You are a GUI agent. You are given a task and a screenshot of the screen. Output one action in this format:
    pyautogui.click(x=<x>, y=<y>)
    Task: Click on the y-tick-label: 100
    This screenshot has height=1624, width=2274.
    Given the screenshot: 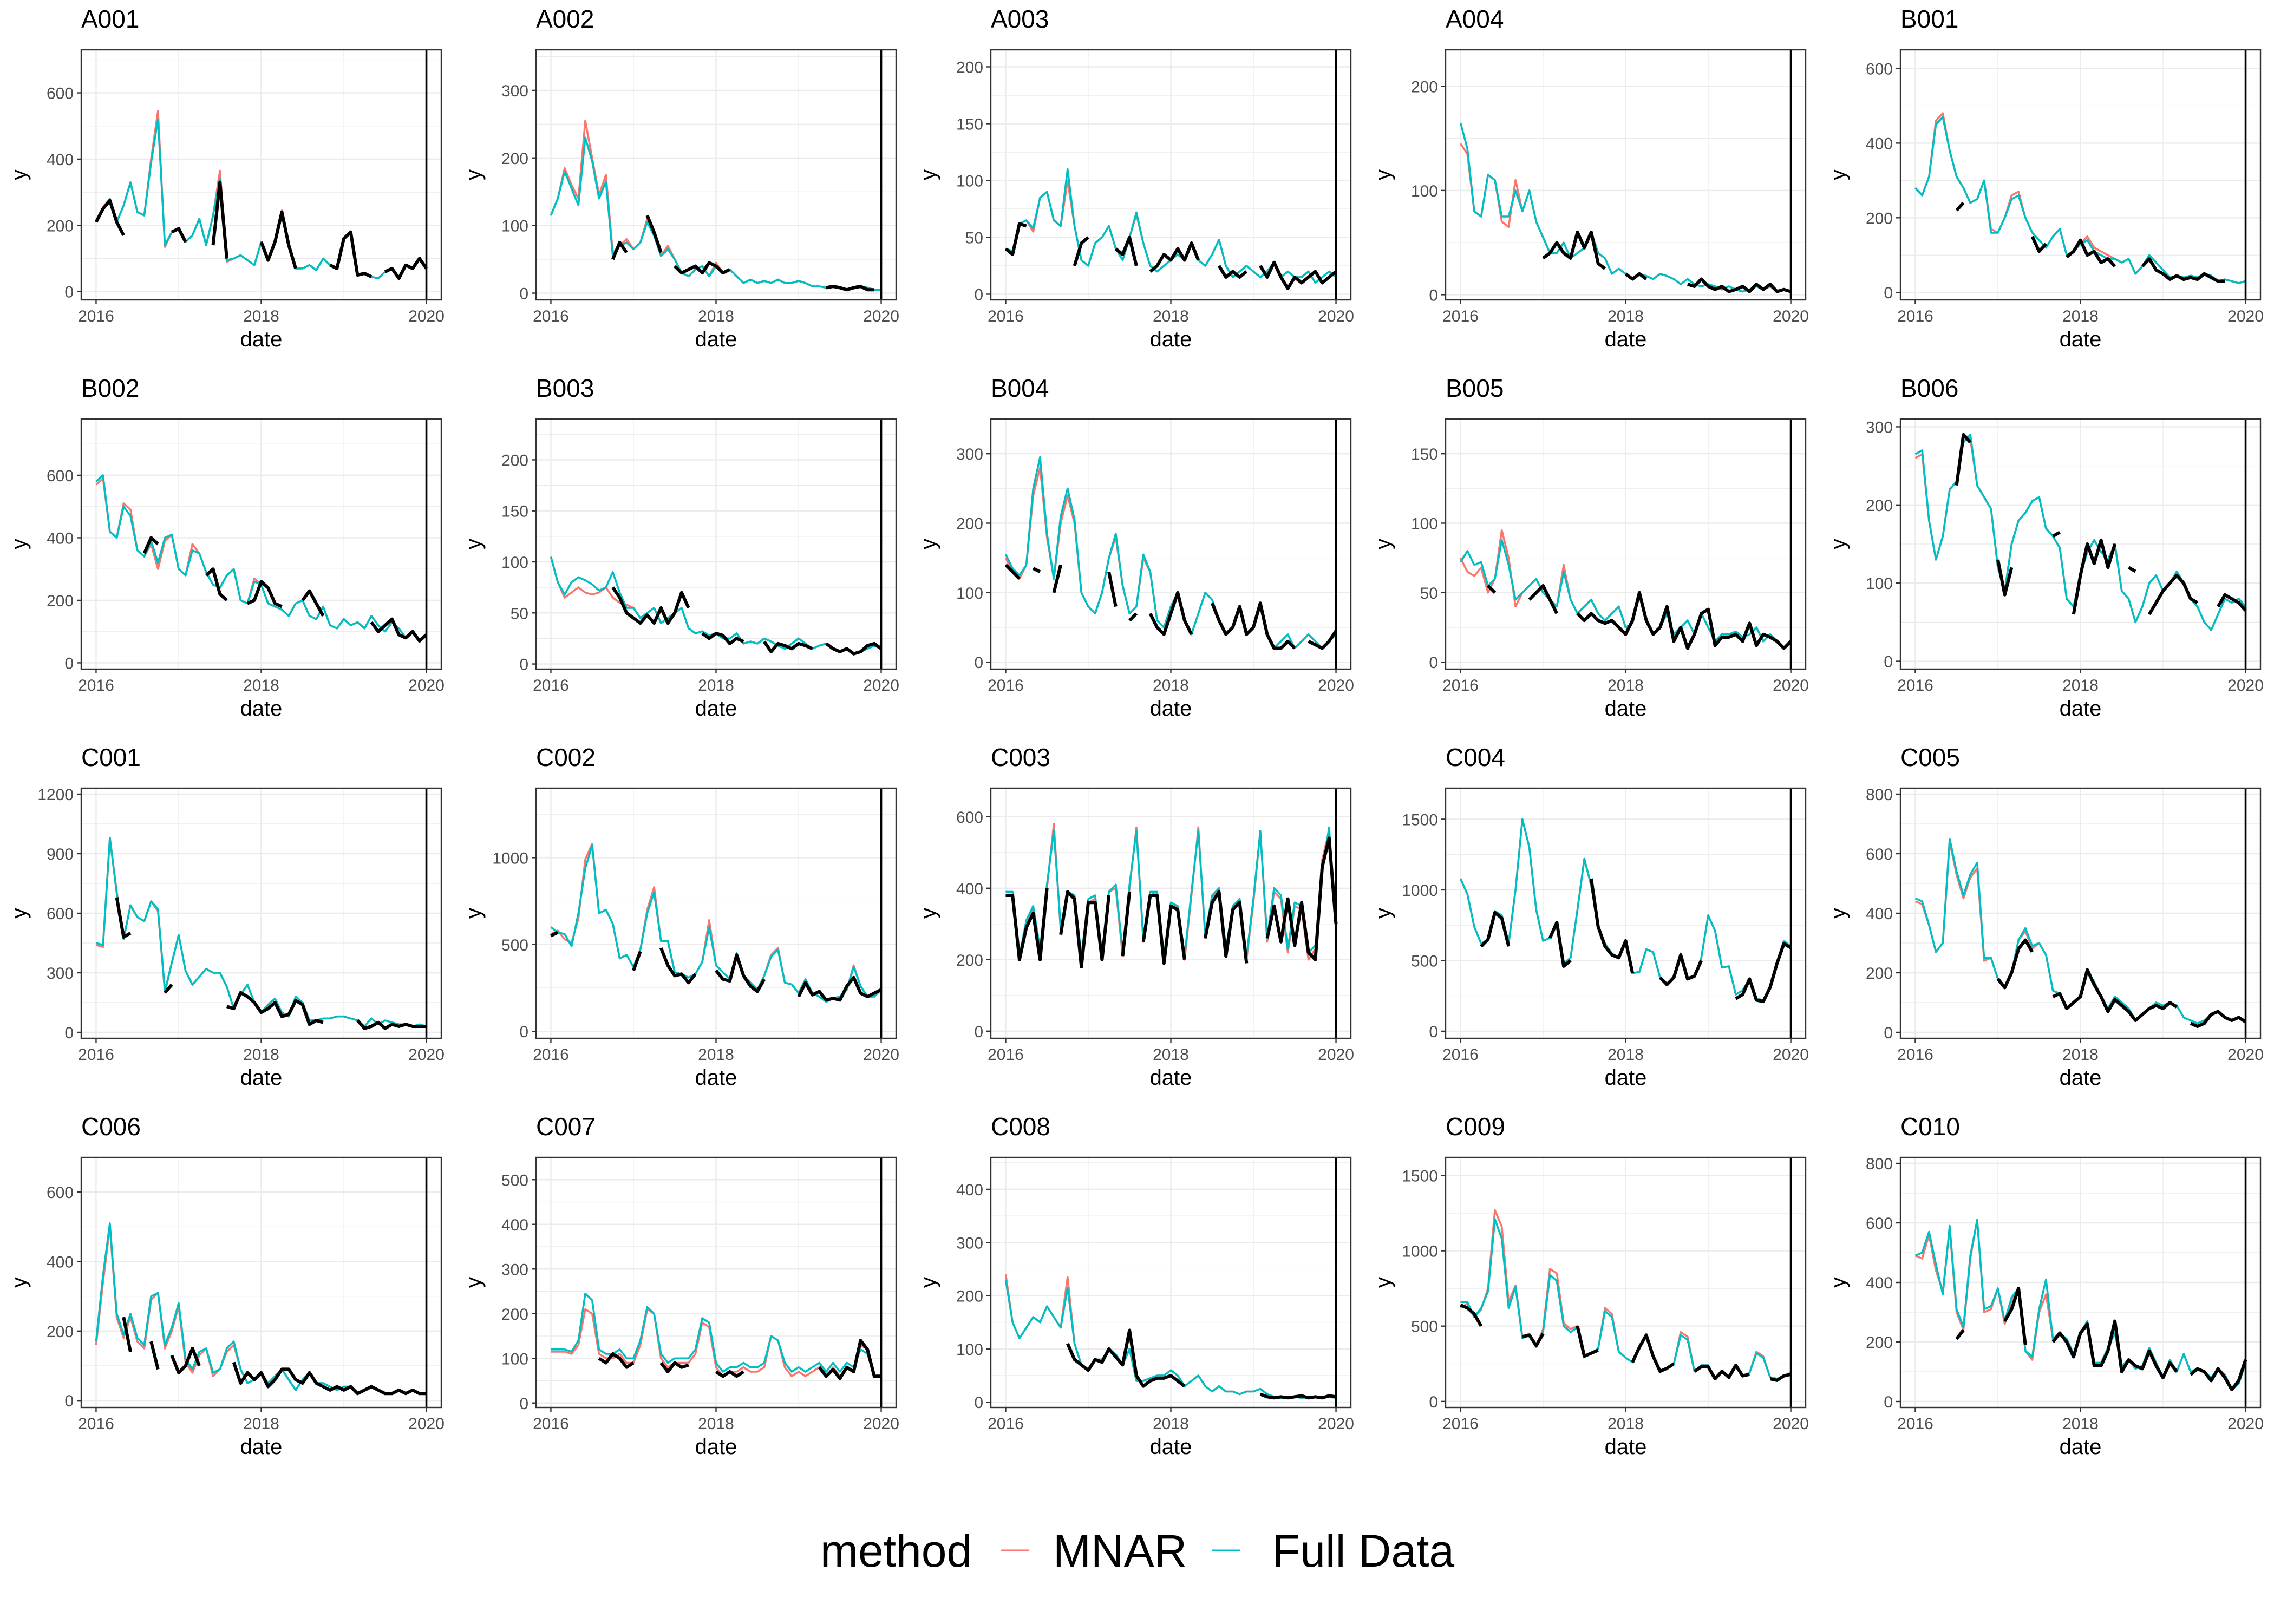 What is the action you would take?
    pyautogui.click(x=970, y=594)
    